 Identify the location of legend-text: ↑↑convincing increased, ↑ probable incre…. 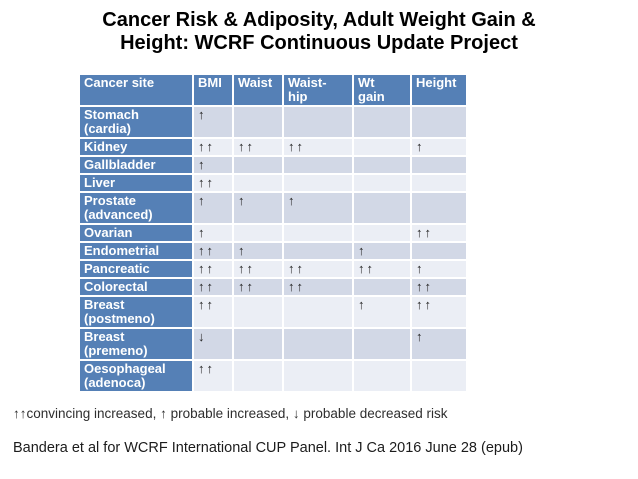
(230, 413).